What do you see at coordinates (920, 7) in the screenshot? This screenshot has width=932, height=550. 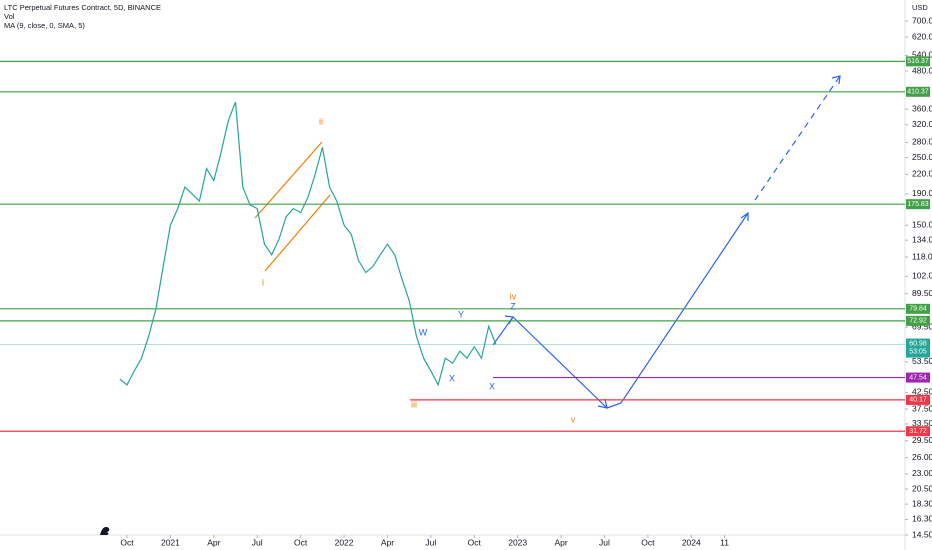 I see `currency-label: USD` at bounding box center [920, 7].